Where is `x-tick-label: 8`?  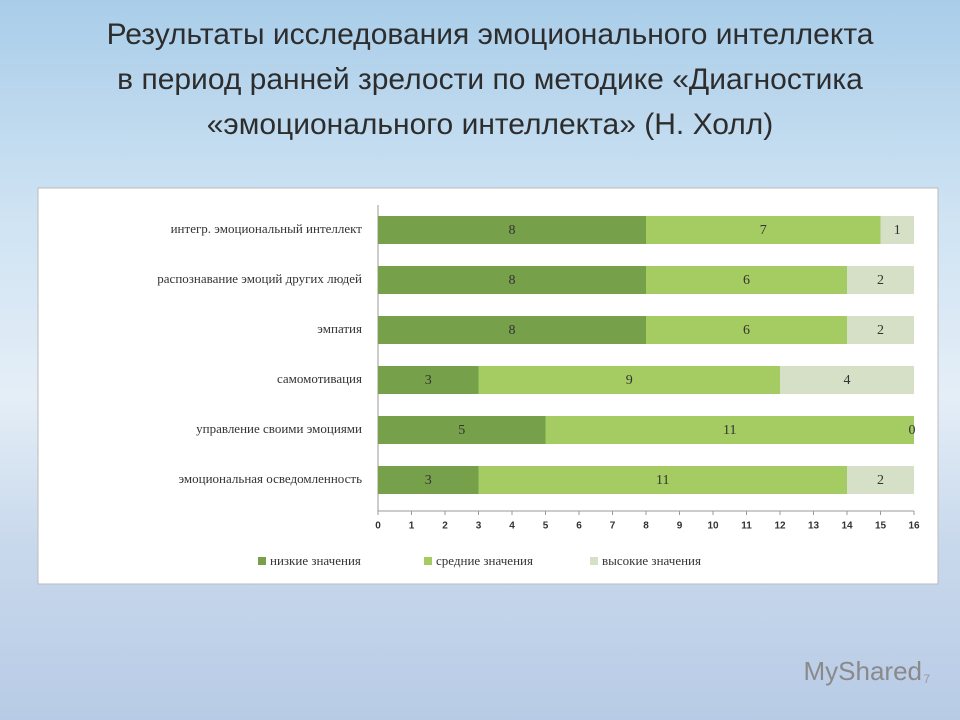 x-tick-label: 8 is located at coordinates (646, 526).